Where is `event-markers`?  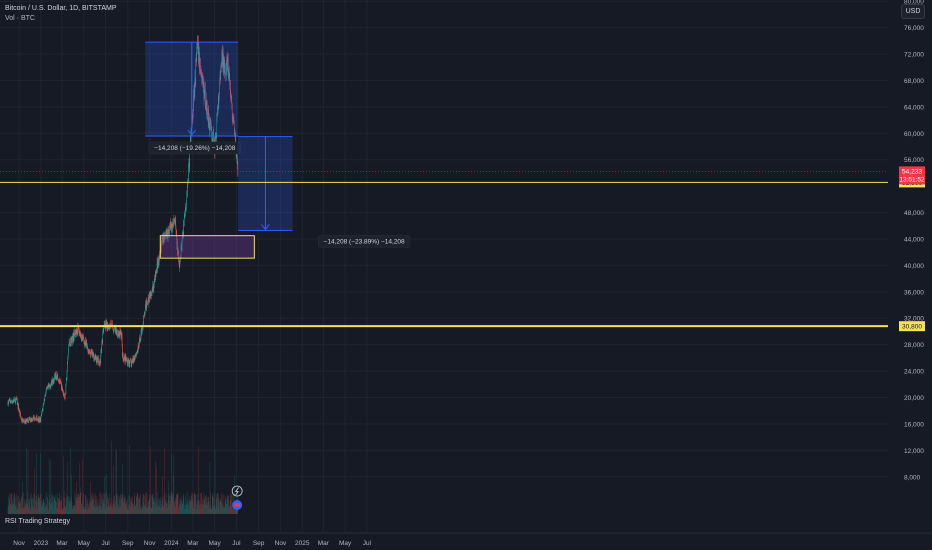
event-markers is located at coordinates (237, 497).